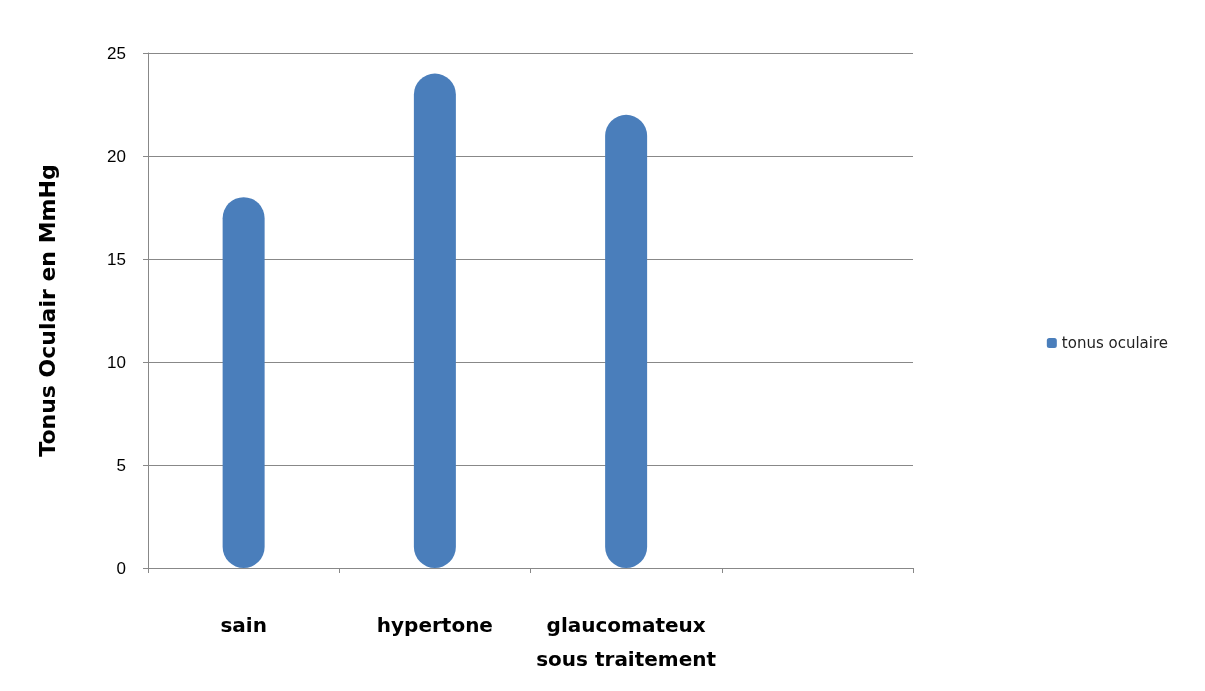  What do you see at coordinates (116, 259) in the screenshot?
I see `y-tick-label: 15` at bounding box center [116, 259].